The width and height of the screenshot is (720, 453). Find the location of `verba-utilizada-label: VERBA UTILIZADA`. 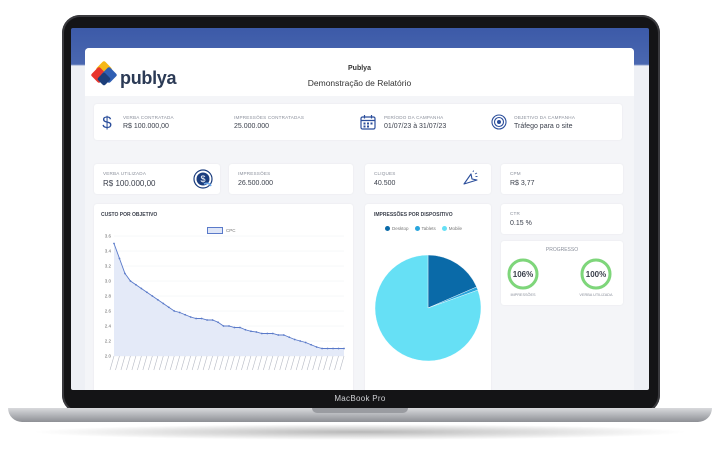

verba-utilizada-label: VERBA UTILIZADA is located at coordinates (125, 173).